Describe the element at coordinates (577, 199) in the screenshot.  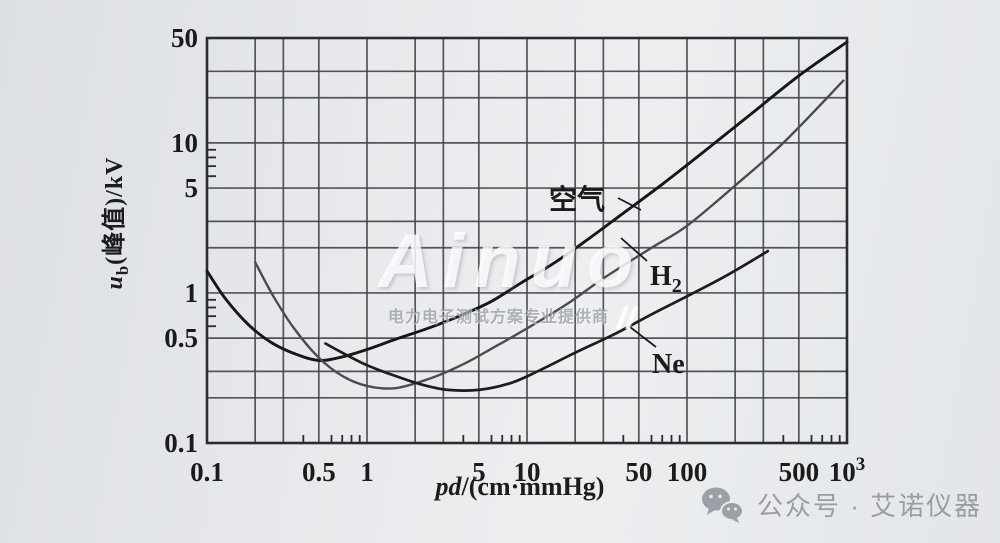
I see `curve-label-air: 空气` at that location.